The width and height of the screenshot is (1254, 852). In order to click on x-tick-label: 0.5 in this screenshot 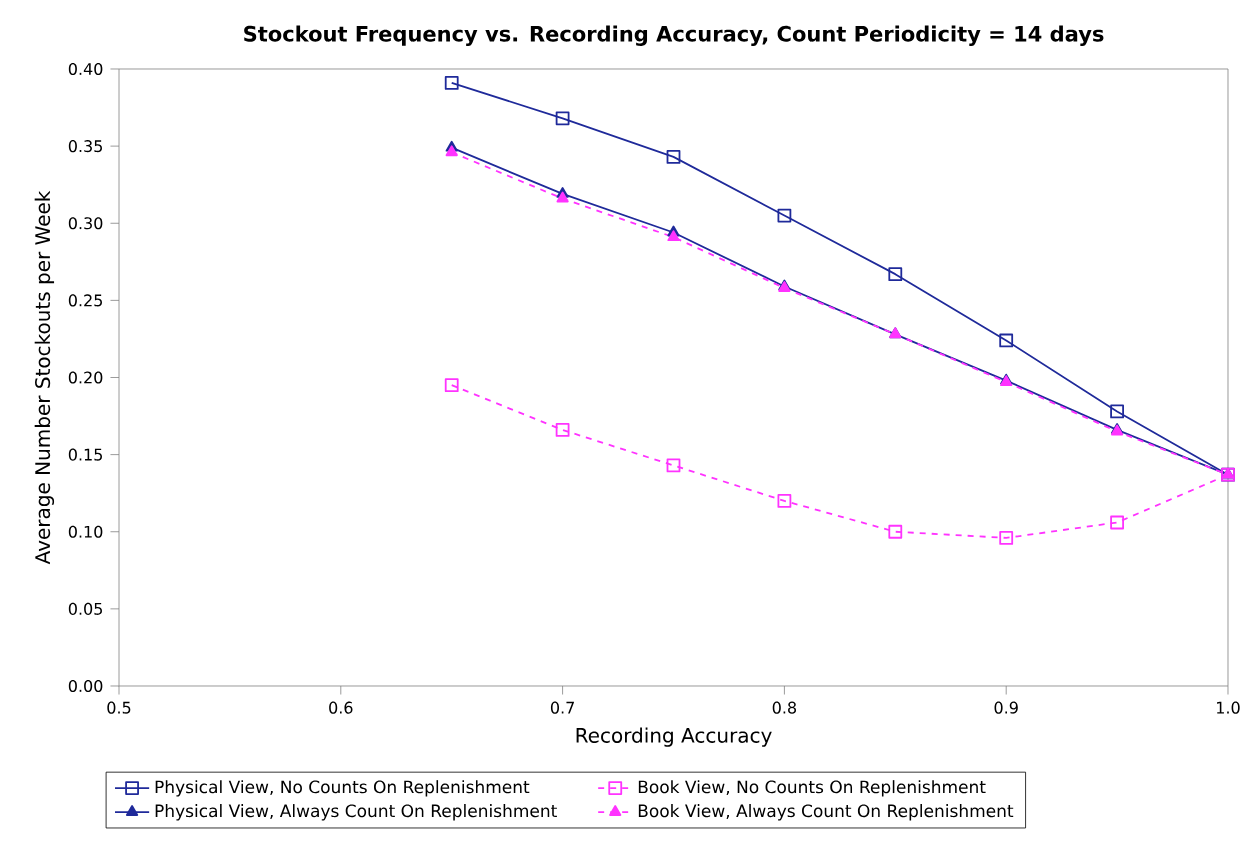, I will do `click(119, 707)`.